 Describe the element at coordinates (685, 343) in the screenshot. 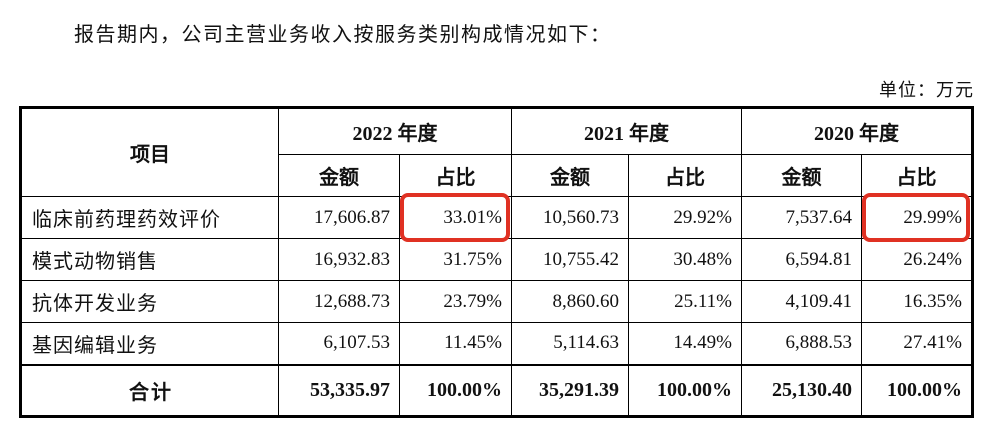

I see `cell-ratio-2021: 14.49%` at that location.